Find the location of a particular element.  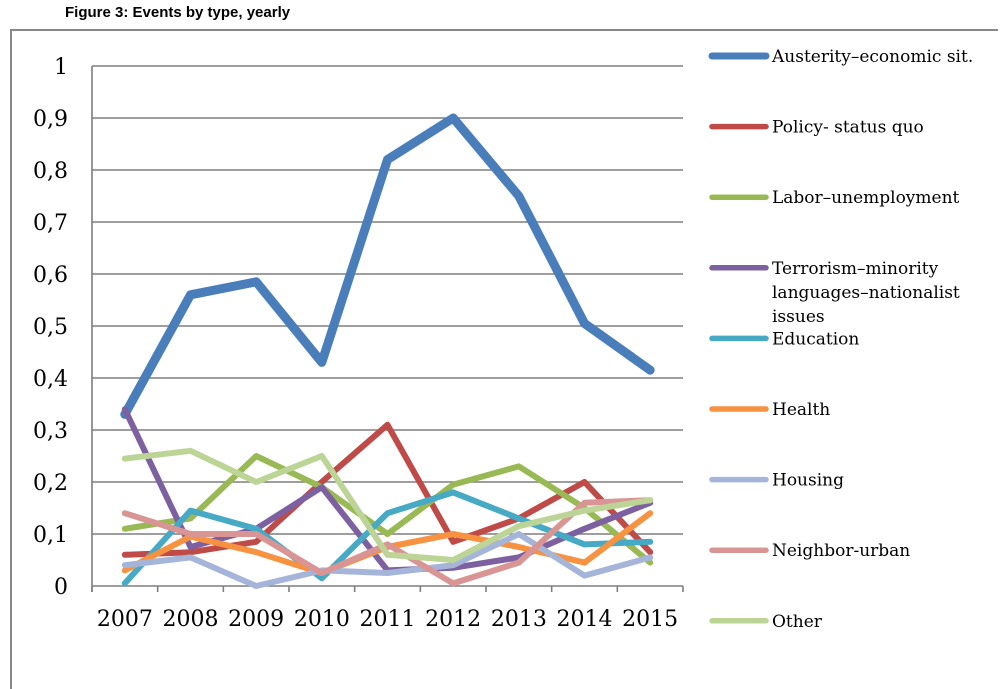

y-tick-label: 0,7 is located at coordinates (50, 223).